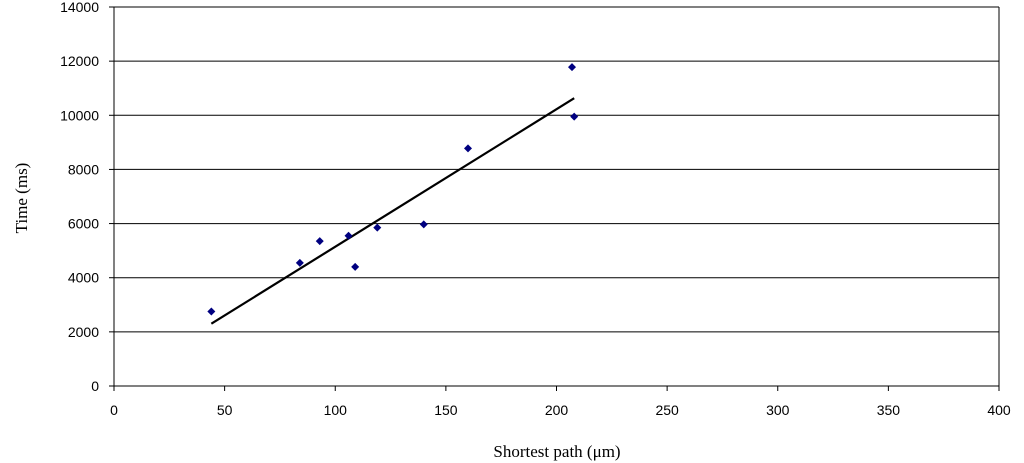  What do you see at coordinates (79, 61) in the screenshot?
I see `y-tick-label-12000: 12000` at bounding box center [79, 61].